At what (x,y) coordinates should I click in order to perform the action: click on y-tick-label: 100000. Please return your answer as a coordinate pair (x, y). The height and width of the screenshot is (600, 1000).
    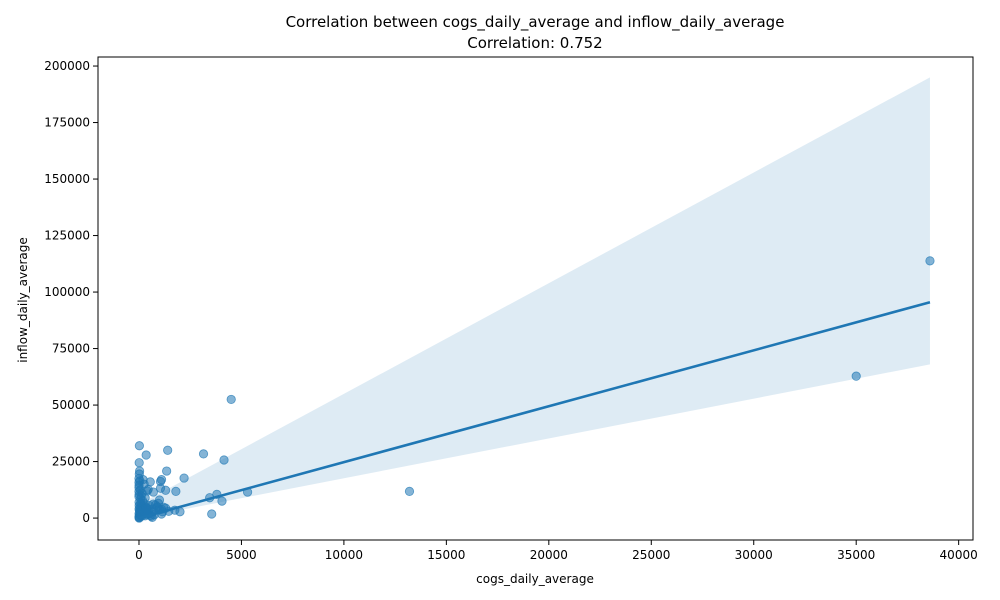
    Looking at the image, I should click on (67, 292).